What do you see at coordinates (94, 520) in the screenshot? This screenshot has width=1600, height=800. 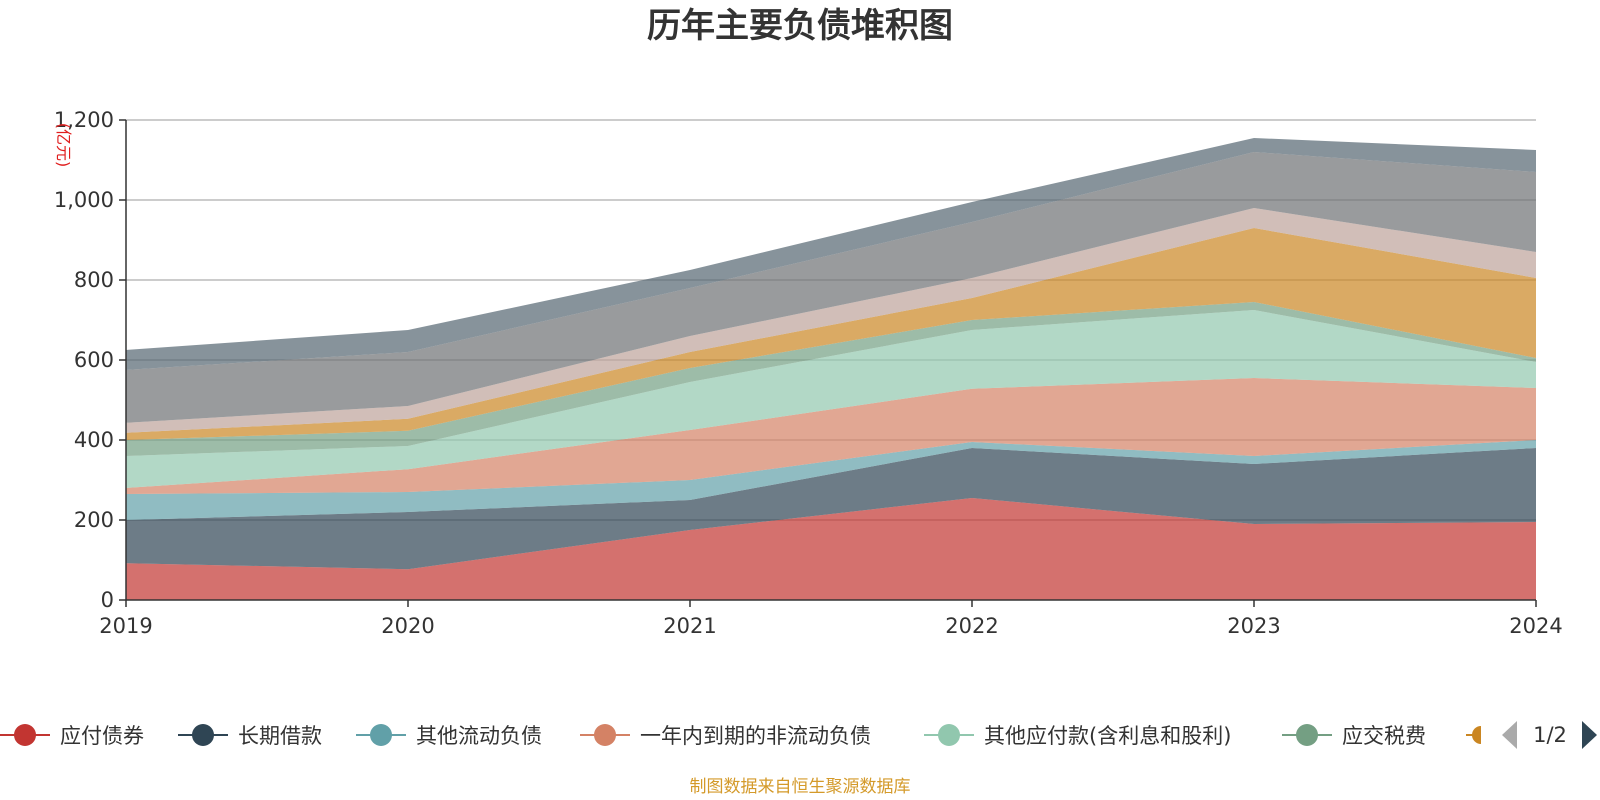 I see `y-tick-label: 200` at bounding box center [94, 520].